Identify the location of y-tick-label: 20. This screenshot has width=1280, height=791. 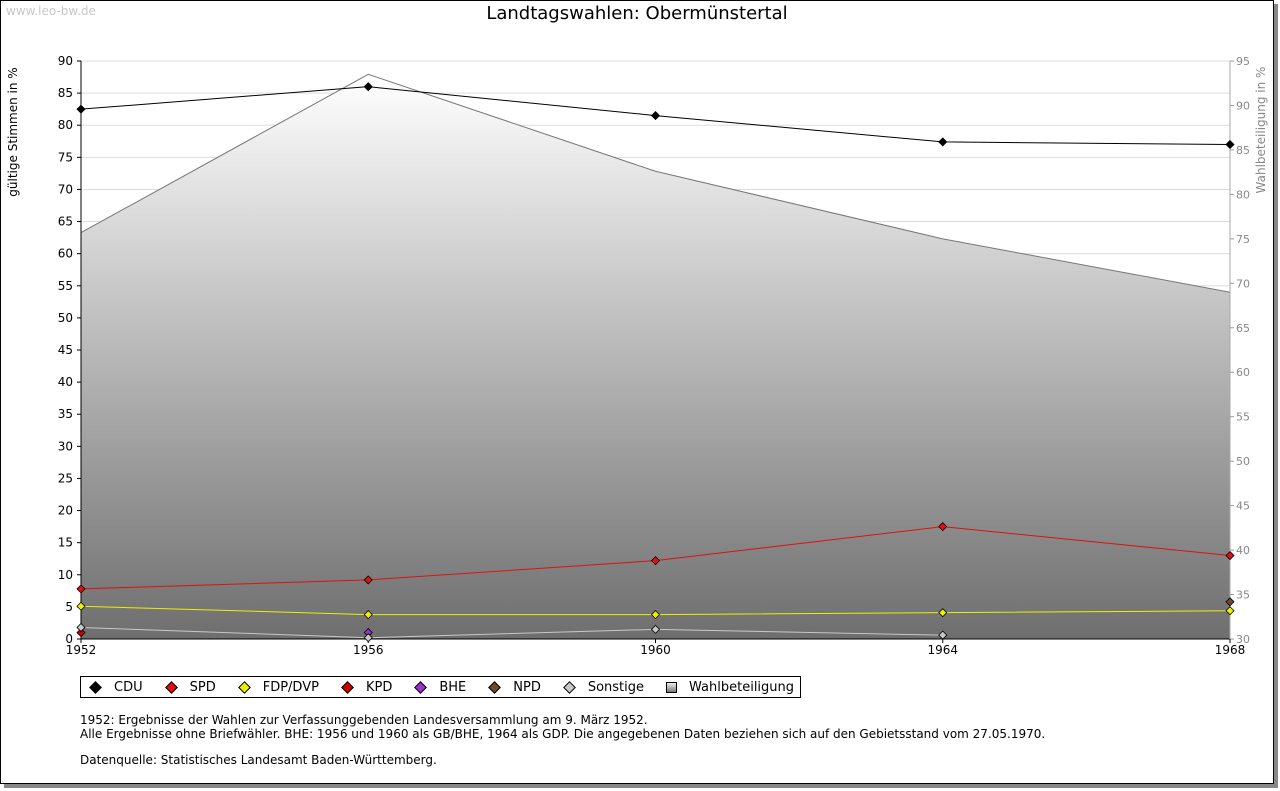
(65, 511).